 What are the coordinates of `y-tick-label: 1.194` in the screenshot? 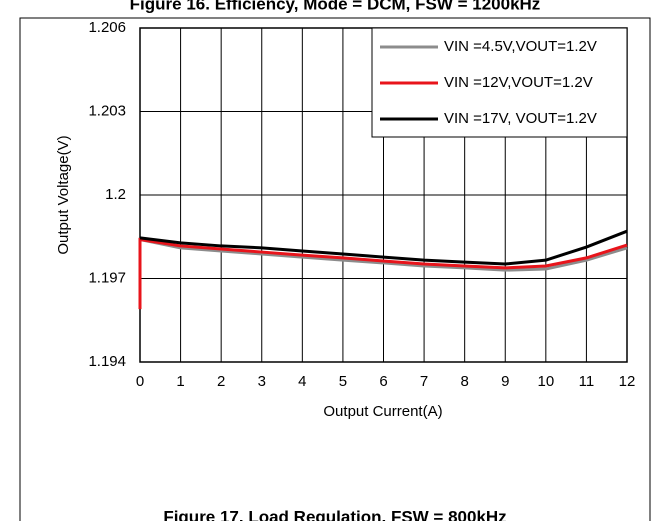 It's located at (107, 361).